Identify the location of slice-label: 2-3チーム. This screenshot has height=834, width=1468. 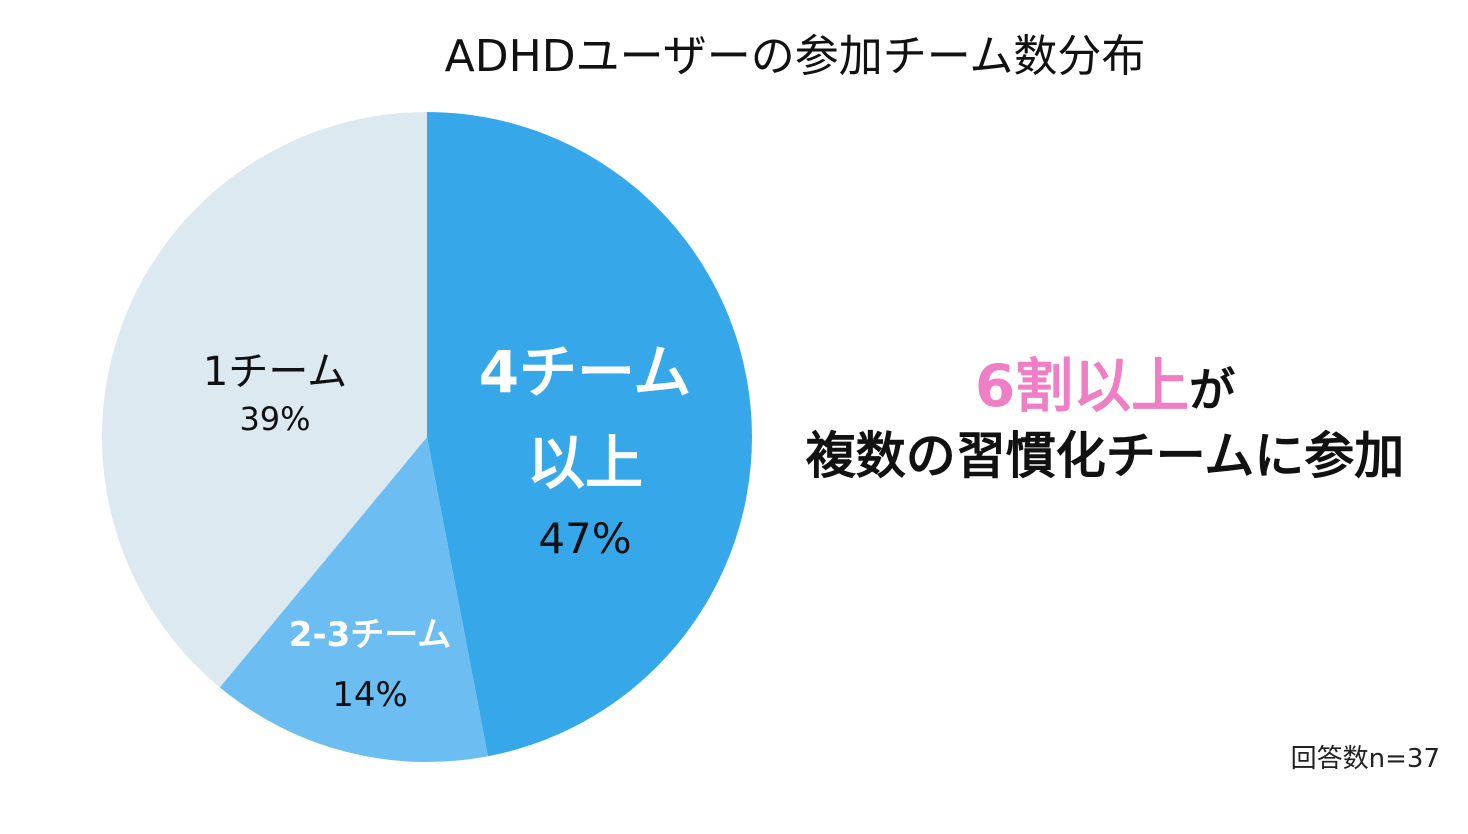
(370, 635).